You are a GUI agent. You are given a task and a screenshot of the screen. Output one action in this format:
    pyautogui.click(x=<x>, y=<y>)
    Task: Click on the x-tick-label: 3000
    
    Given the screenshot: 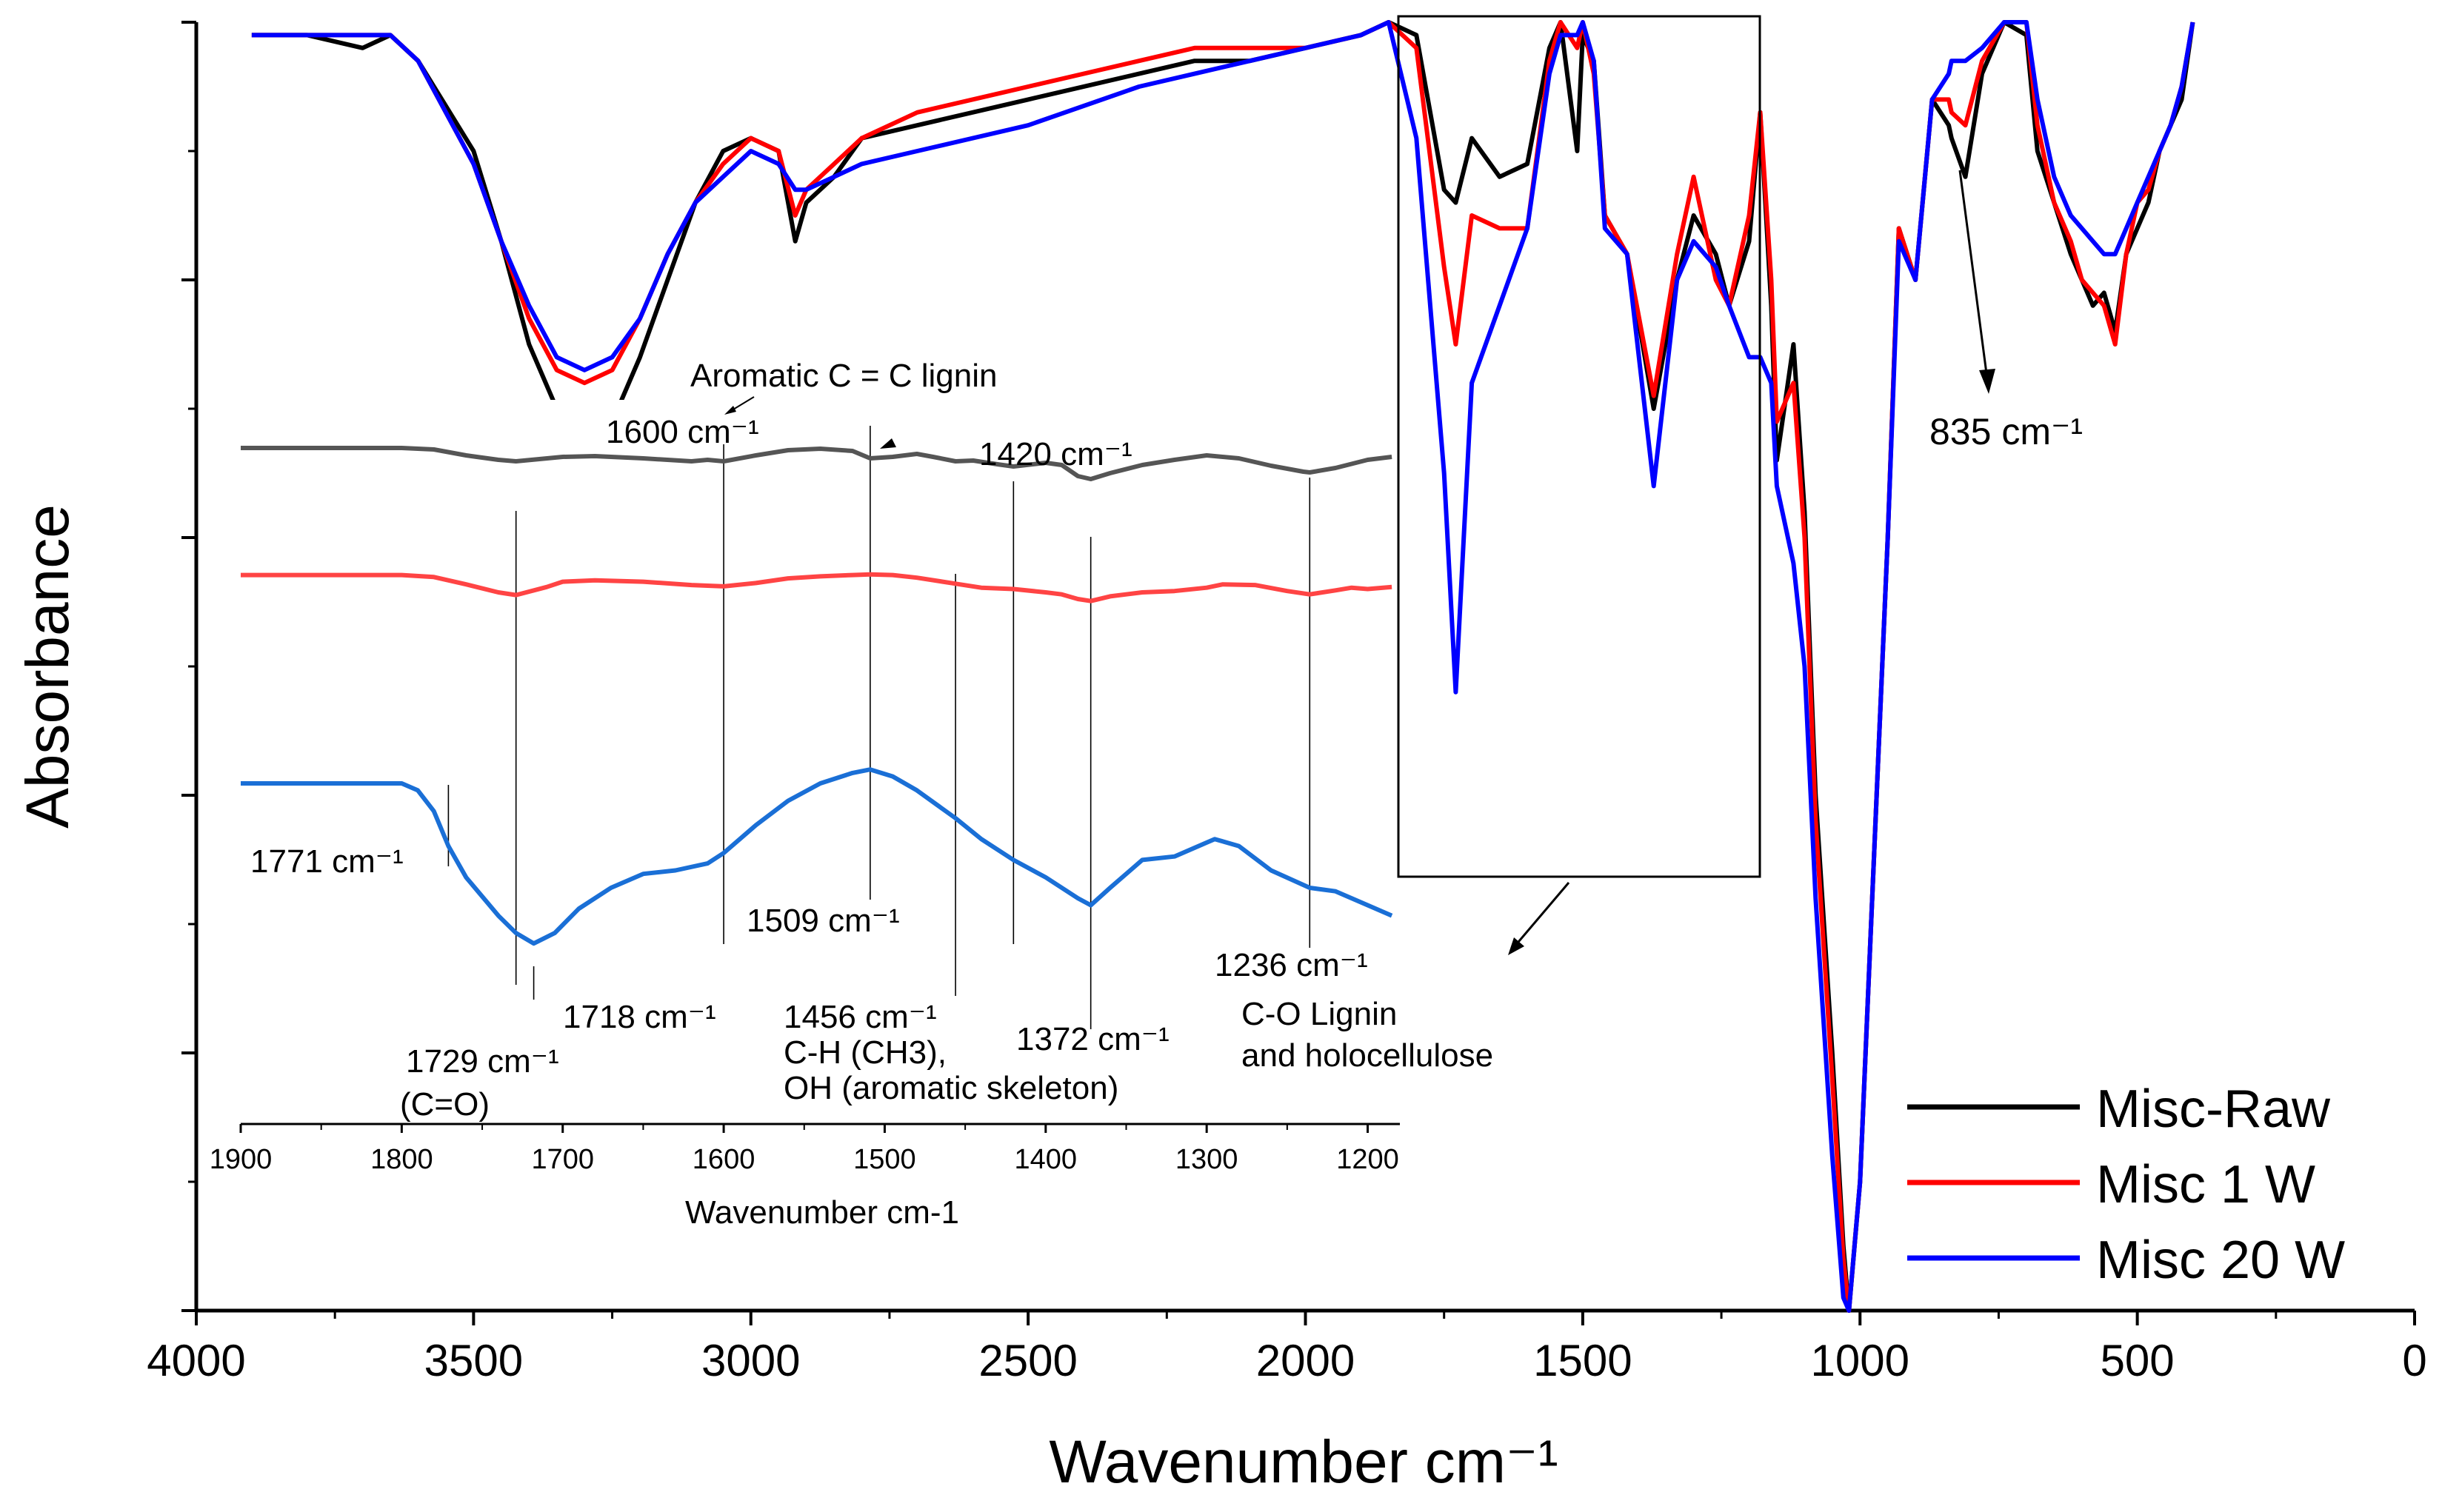 What is the action you would take?
    pyautogui.click(x=750, y=1360)
    